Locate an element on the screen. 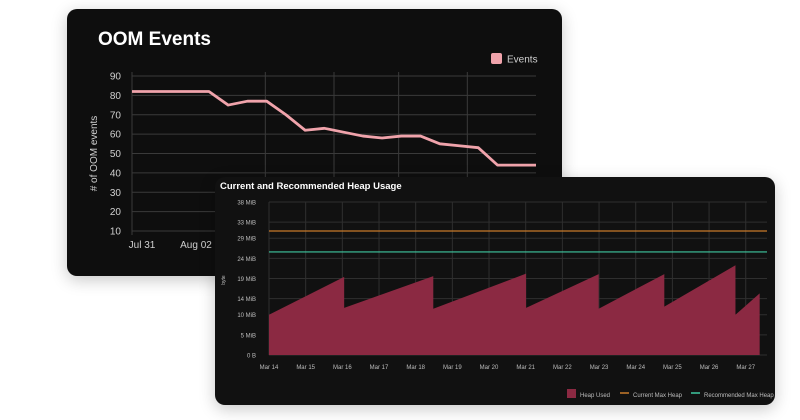  heap-y-tick-label: 29 MiB is located at coordinates (246, 240).